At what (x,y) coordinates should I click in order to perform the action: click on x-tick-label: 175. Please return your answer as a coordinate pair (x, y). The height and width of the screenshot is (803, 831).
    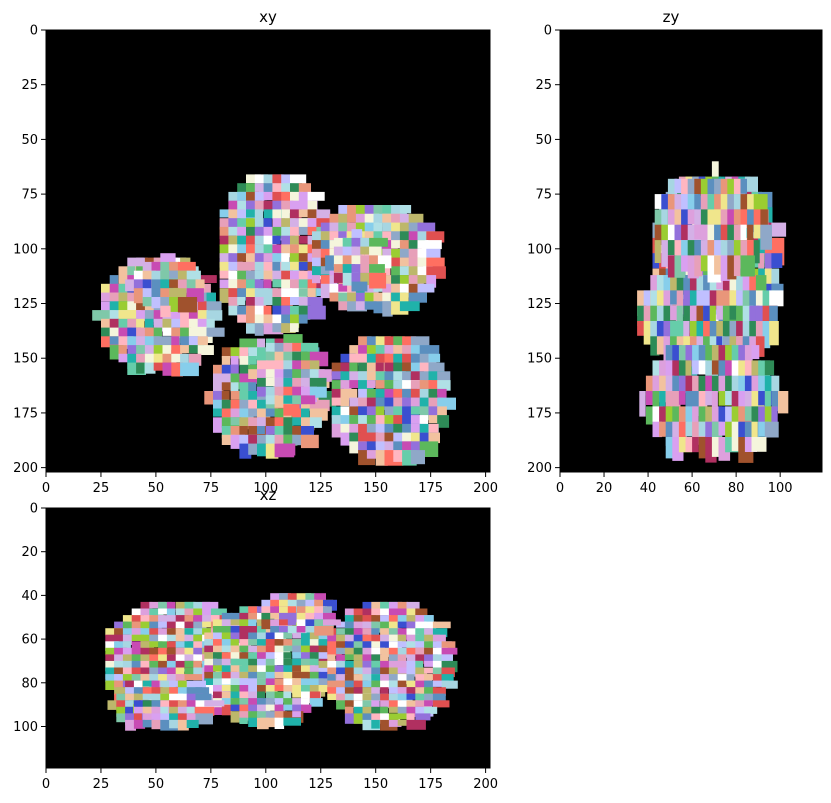
    Looking at the image, I should click on (430, 784).